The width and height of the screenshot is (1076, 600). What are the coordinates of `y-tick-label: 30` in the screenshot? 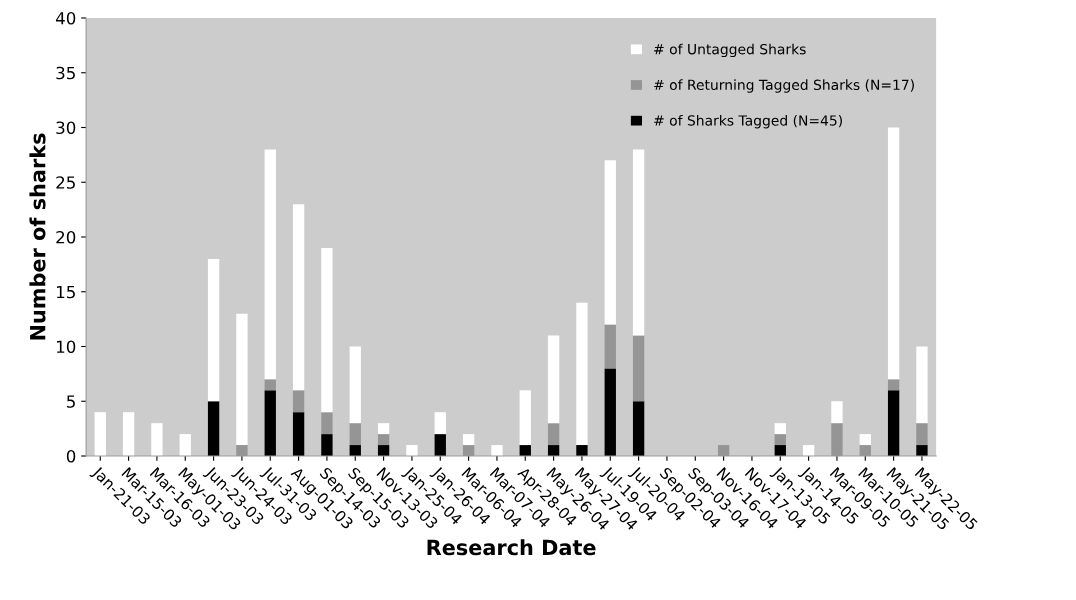 It's located at (66, 128).